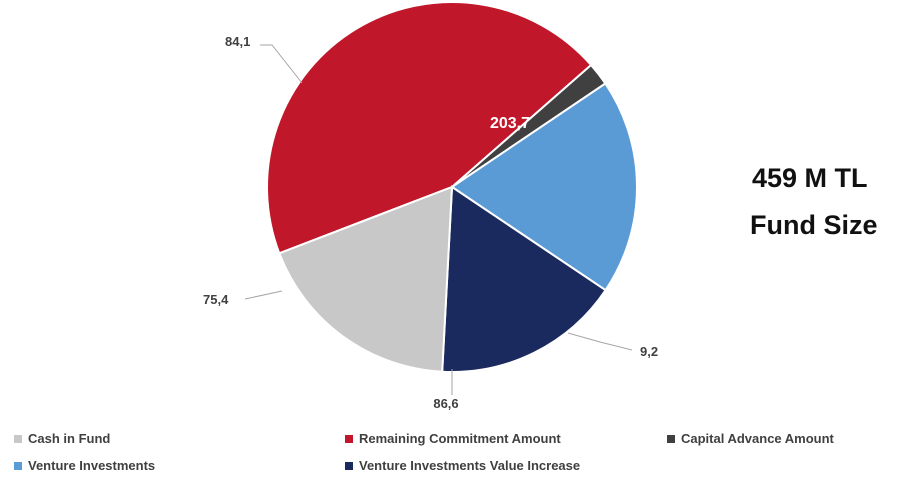 The height and width of the screenshot is (479, 905). I want to click on fund-size-value: 459 M TL, so click(810, 178).